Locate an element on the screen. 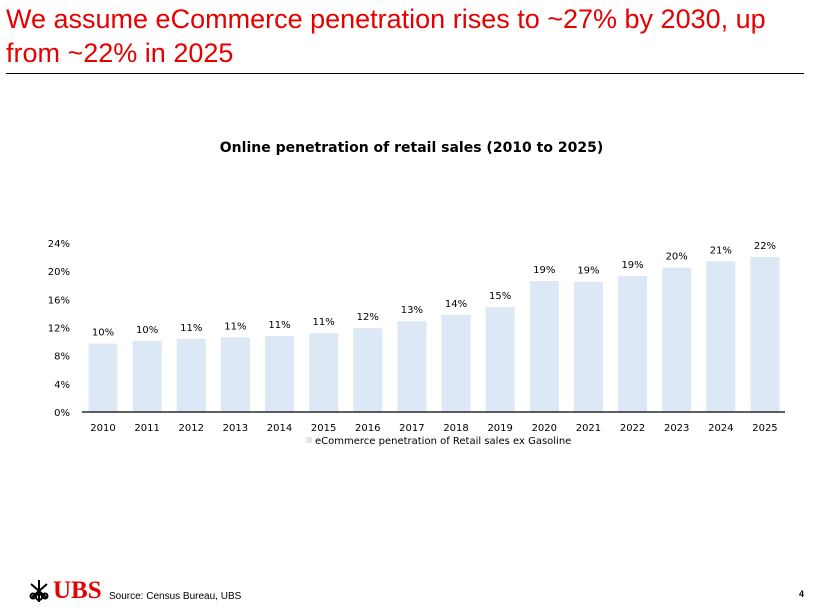 This screenshot has height=610, width=823. x-tick-label: 2015 is located at coordinates (323, 428).